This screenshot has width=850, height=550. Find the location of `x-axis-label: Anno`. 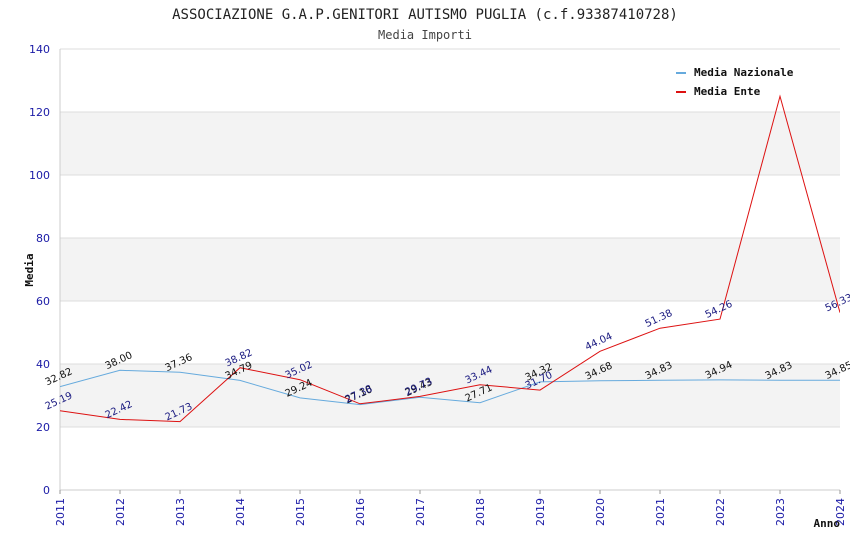

x-axis-label: Anno is located at coordinates (827, 523).